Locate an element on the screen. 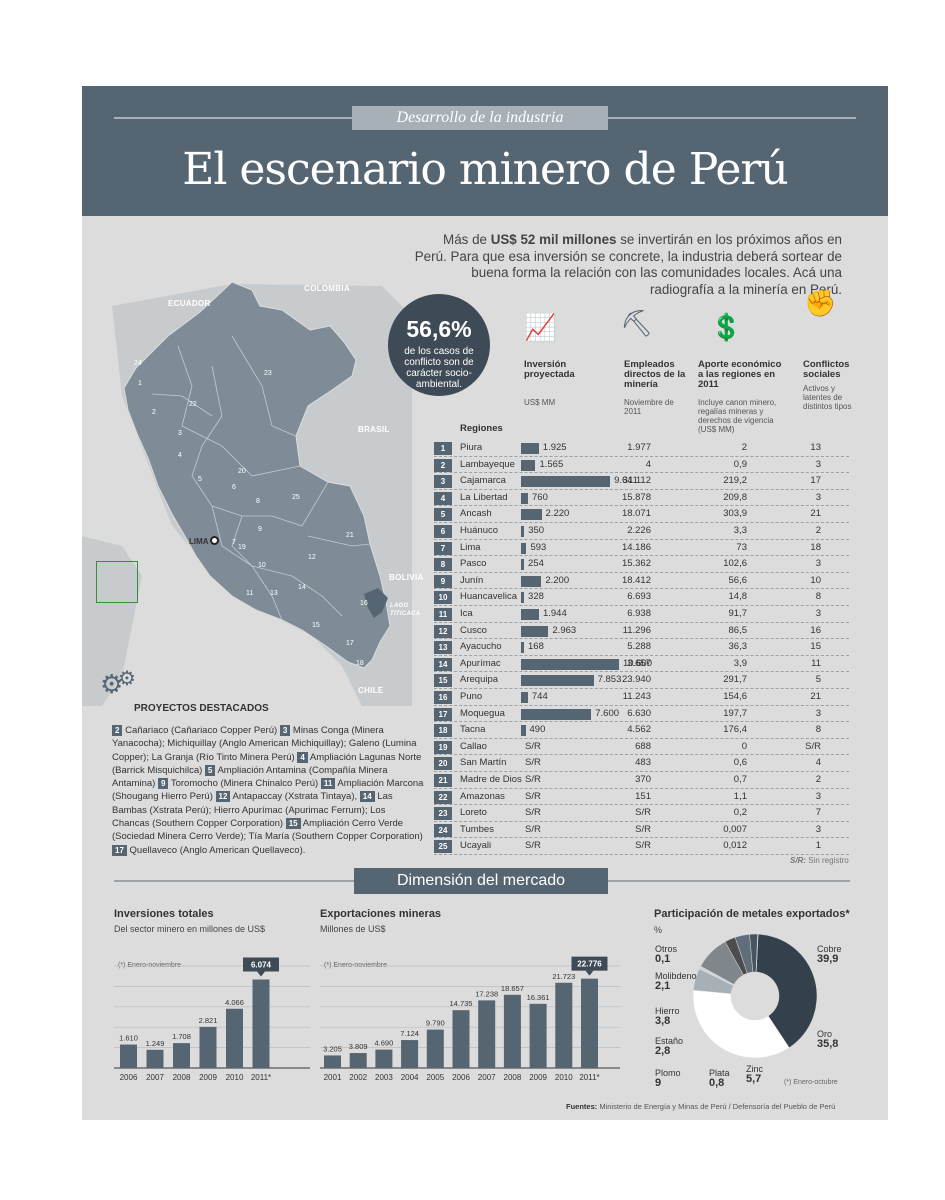  table-row: 15 Arequipa 7.853 23.940 291,7 5 is located at coordinates (641, 680).